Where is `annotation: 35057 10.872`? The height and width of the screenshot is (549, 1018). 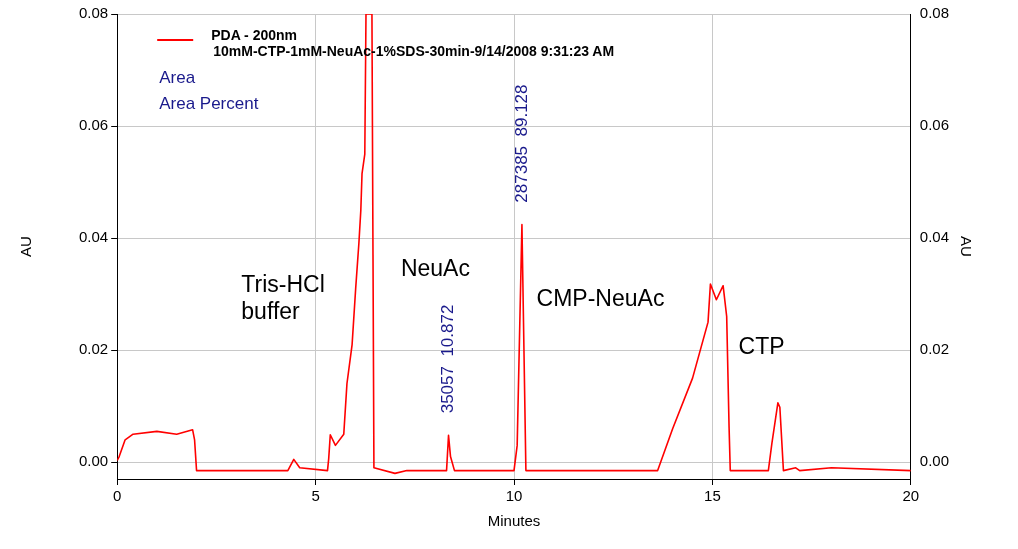 annotation: 35057 10.872 is located at coordinates (448, 359).